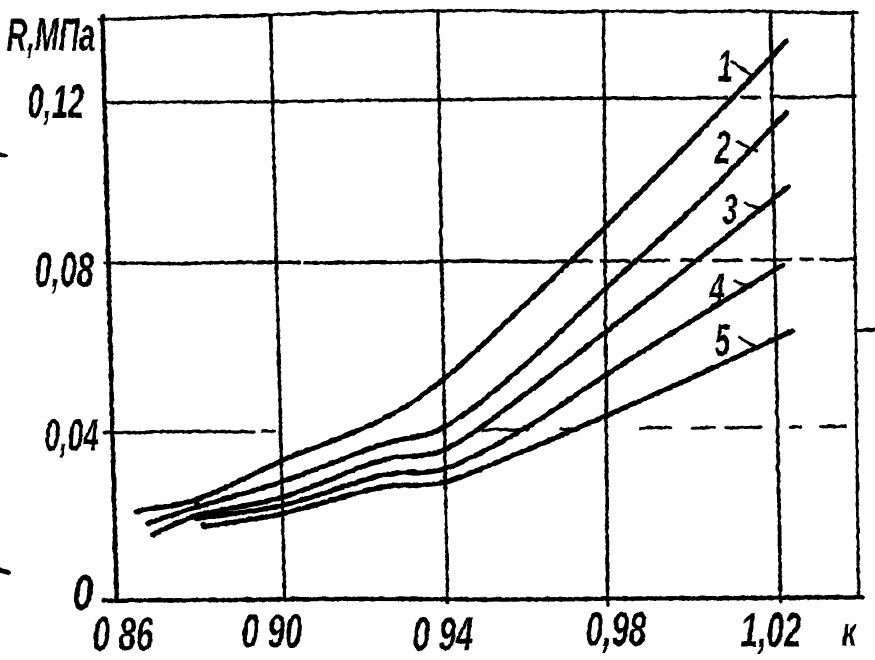 The height and width of the screenshot is (660, 875). I want to click on svg-text: 4, so click(716, 287).